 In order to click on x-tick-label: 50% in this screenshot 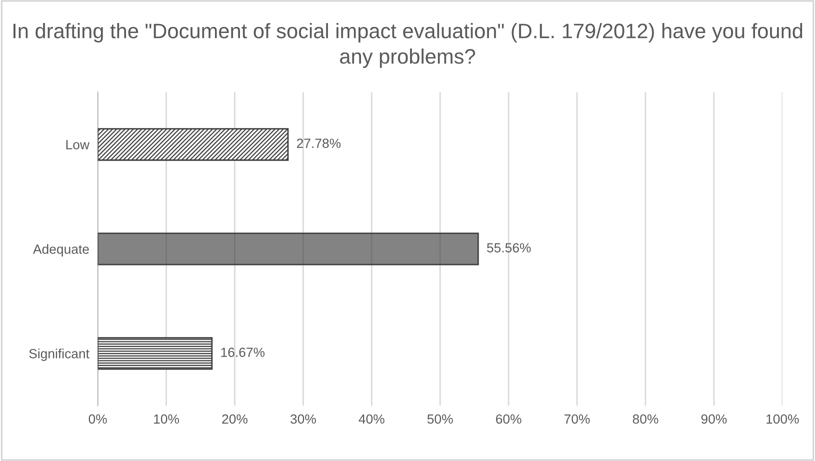, I will do `click(440, 419)`.